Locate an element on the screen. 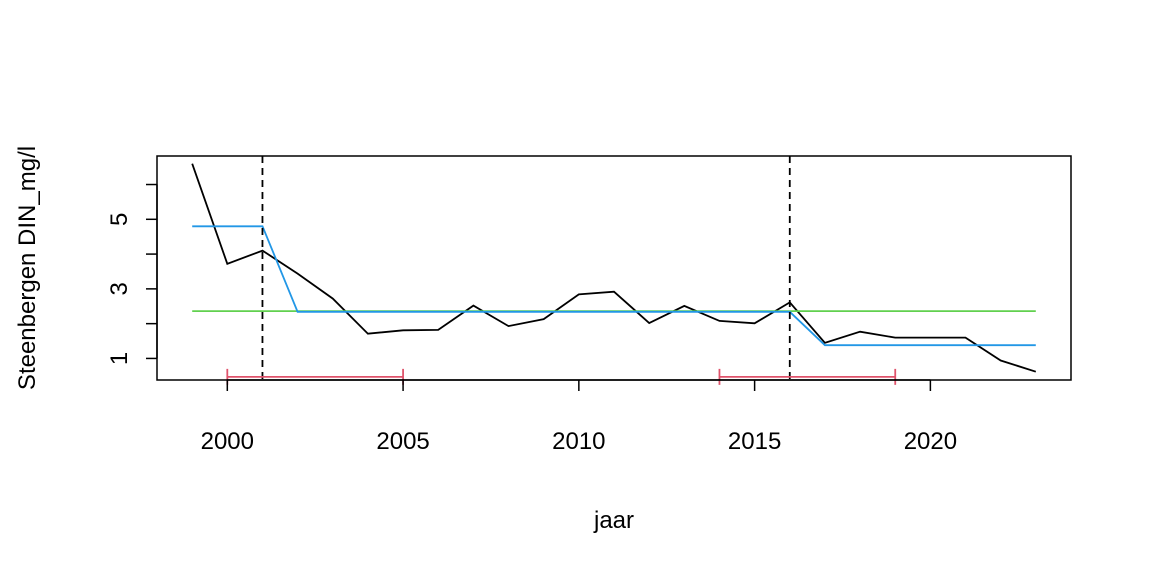  interval-bars is located at coordinates (561, 376).